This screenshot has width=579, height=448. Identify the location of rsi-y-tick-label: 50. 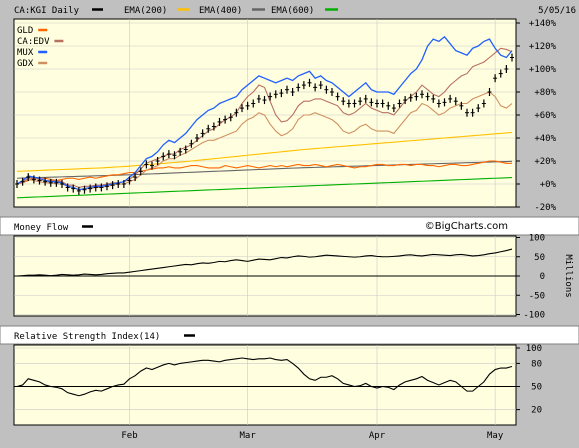
(536, 388).